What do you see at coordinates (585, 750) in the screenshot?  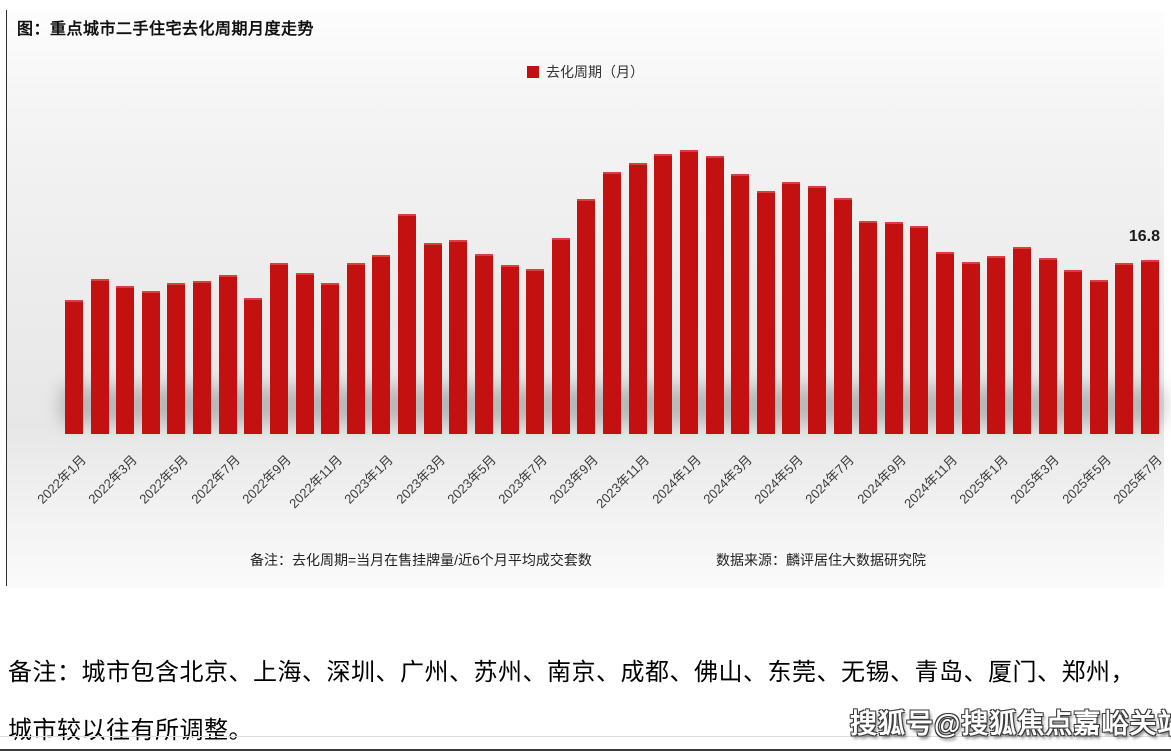 I see `bottom-border-line` at bounding box center [585, 750].